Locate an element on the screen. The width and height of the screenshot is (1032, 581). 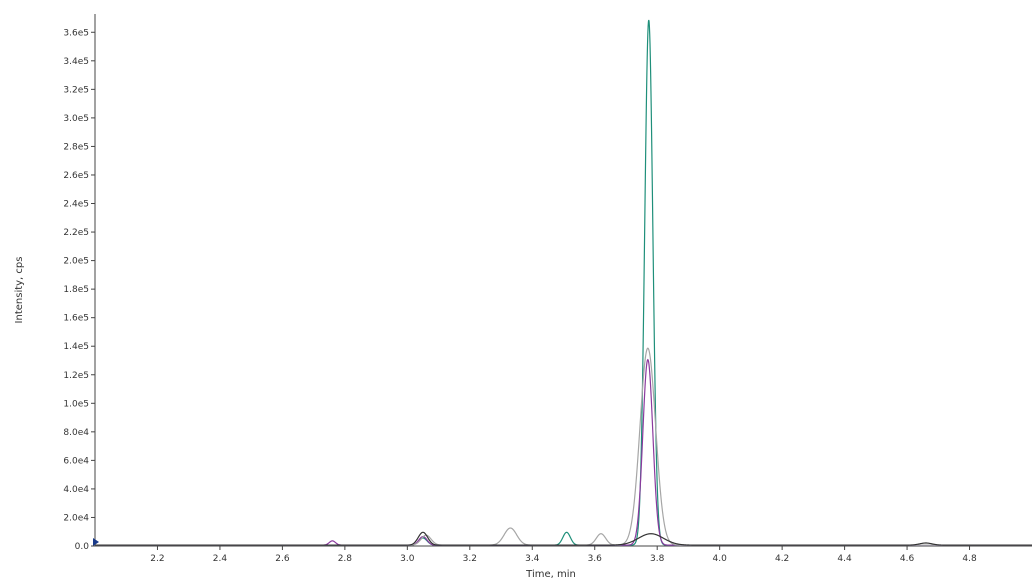
x-tick-label: 4.6 is located at coordinates (907, 559).